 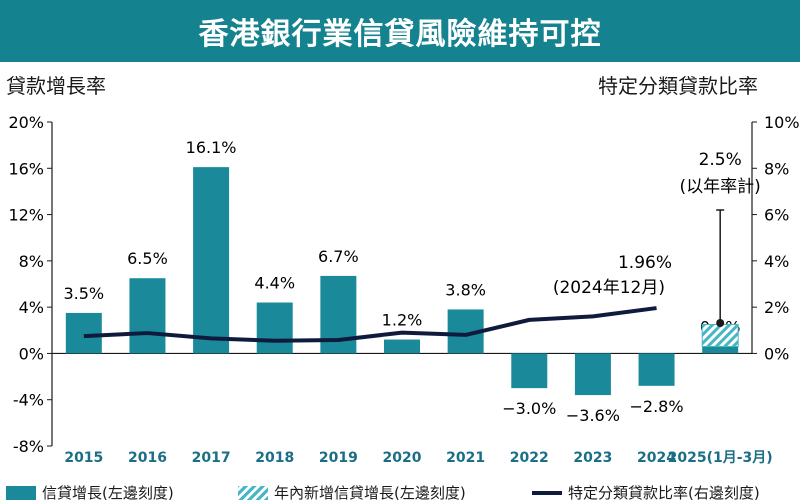 I want to click on left-tick-label: -8%, so click(x=28, y=446).